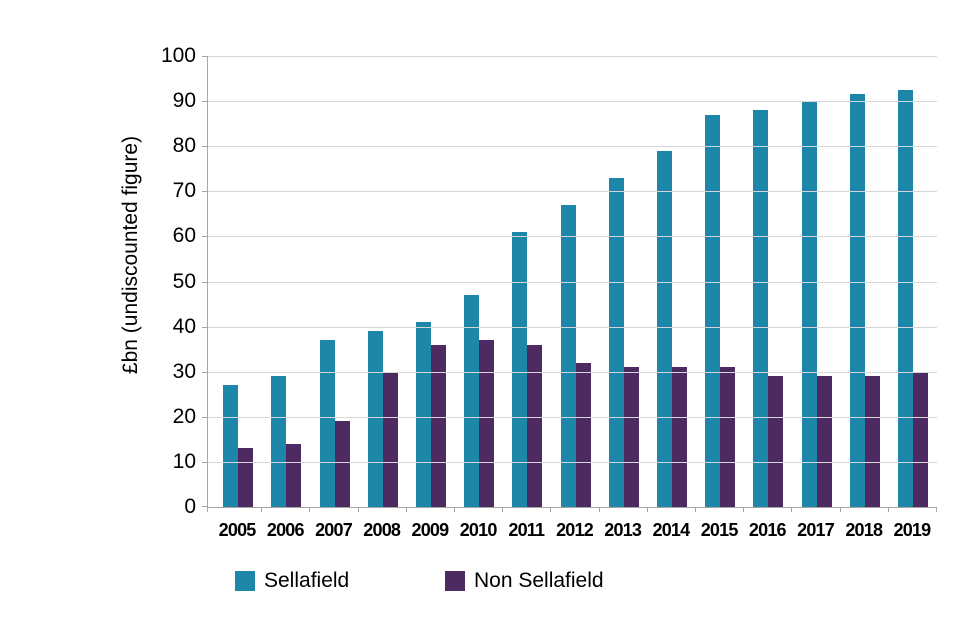 This screenshot has height=640, width=960. I want to click on bar-non-sellafield-2015, so click(728, 437).